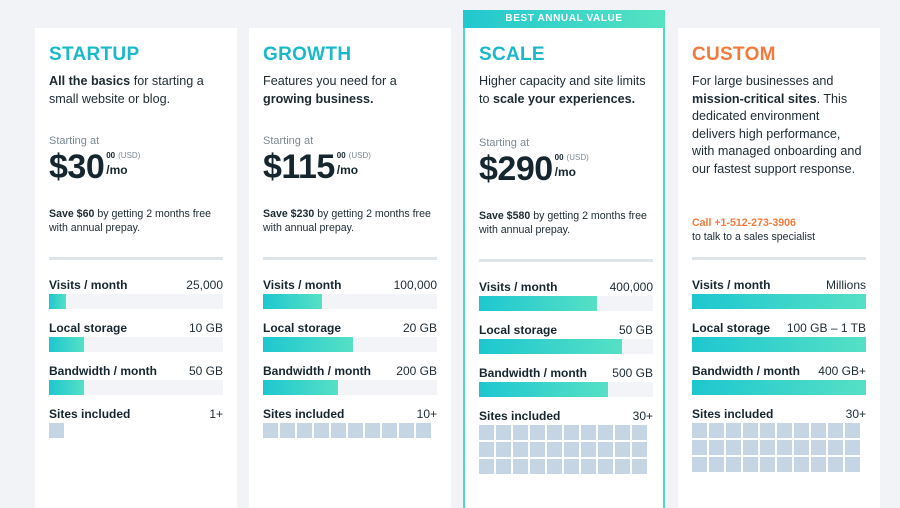 The image size is (900, 508). Describe the element at coordinates (94, 54) in the screenshot. I see `plan-name: STARTUP` at that location.